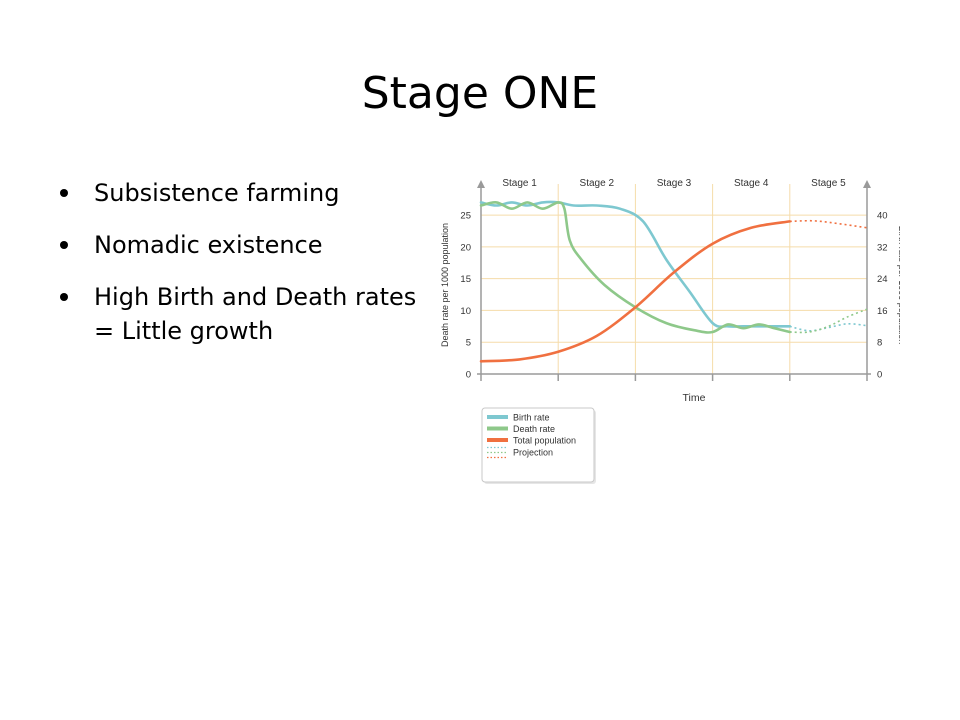  I want to click on legend-label: Projection, so click(533, 453).